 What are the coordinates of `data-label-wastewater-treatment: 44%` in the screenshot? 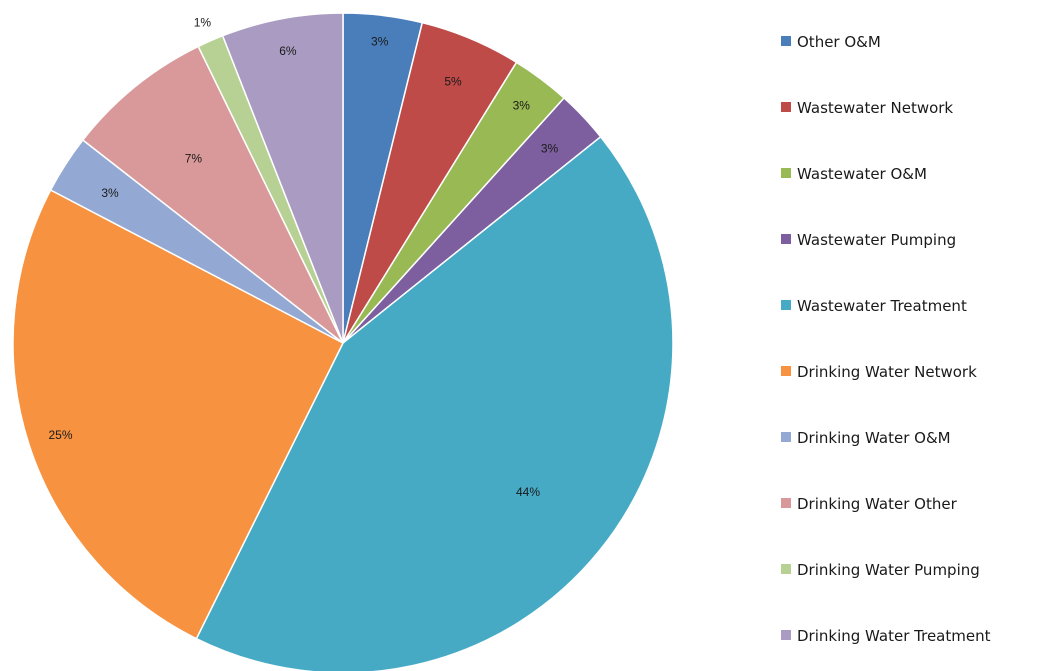 It's located at (528, 492).